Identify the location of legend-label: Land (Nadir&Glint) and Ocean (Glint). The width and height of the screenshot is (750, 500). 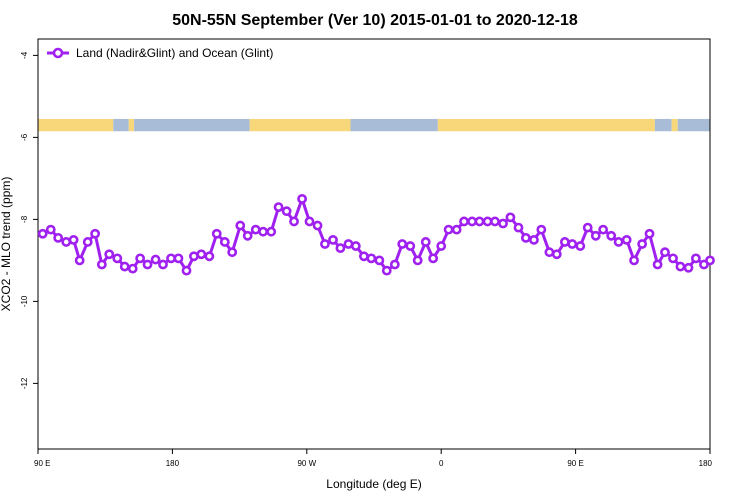
(174, 53).